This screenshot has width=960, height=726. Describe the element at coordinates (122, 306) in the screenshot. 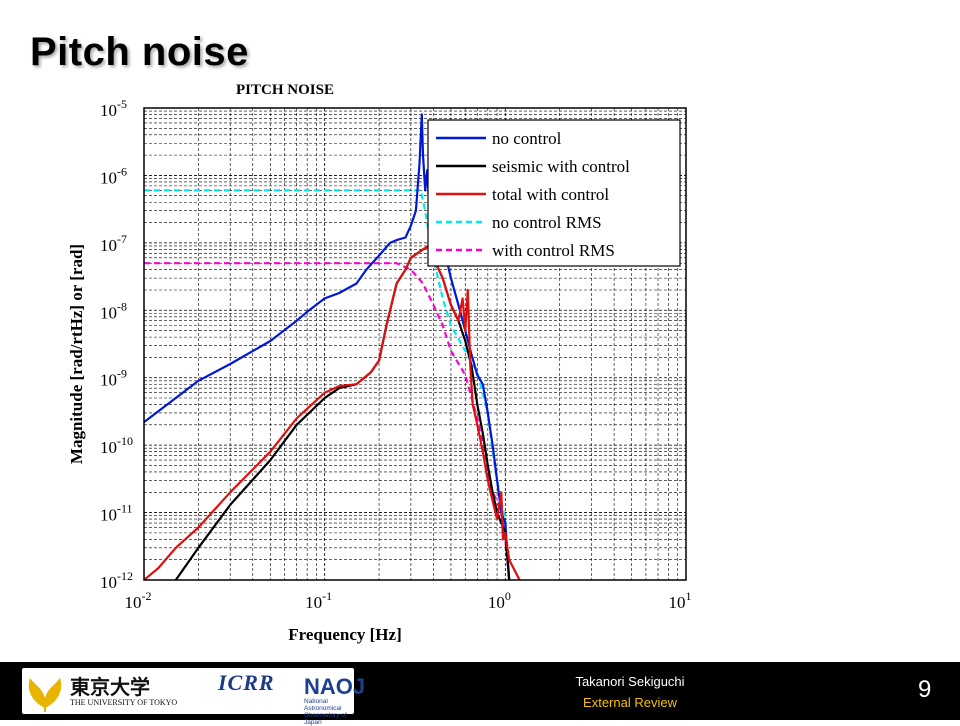

I see `y-tick-exponent: -8` at that location.